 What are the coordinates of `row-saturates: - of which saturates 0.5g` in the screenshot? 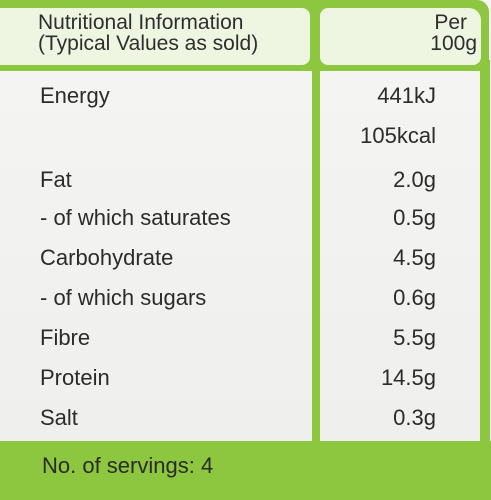 It's located at (240, 218).